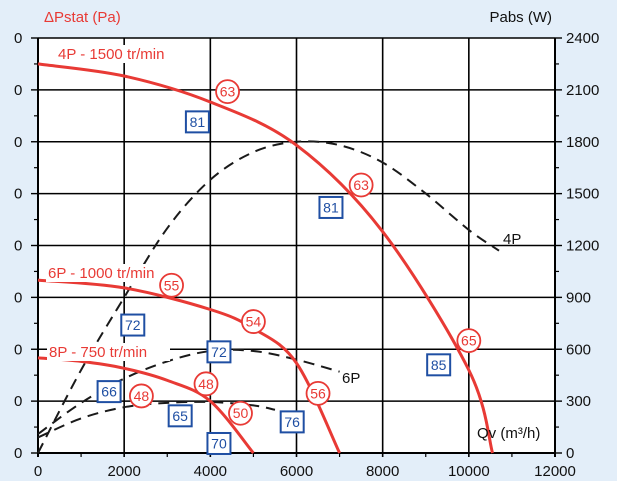  I want to click on efficiency-value: 55, so click(172, 285).